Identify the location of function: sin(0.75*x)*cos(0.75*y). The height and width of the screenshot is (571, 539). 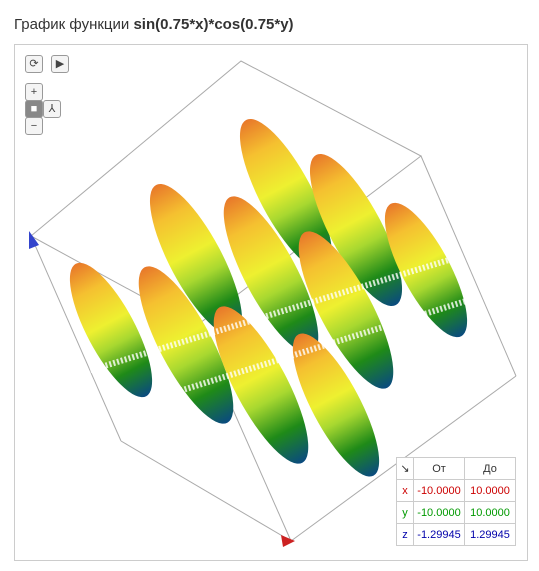
(213, 24).